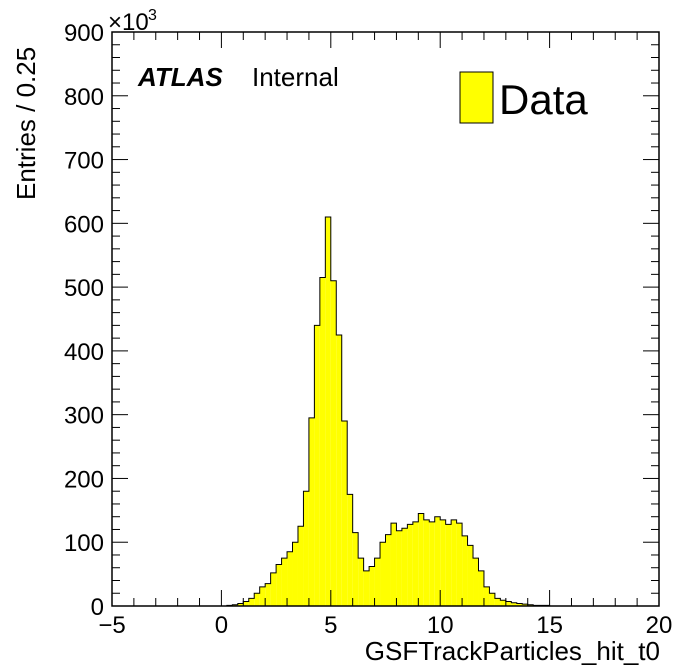 Image resolution: width=696 pixels, height=672 pixels. I want to click on y-tick-label: 600, so click(84, 224).